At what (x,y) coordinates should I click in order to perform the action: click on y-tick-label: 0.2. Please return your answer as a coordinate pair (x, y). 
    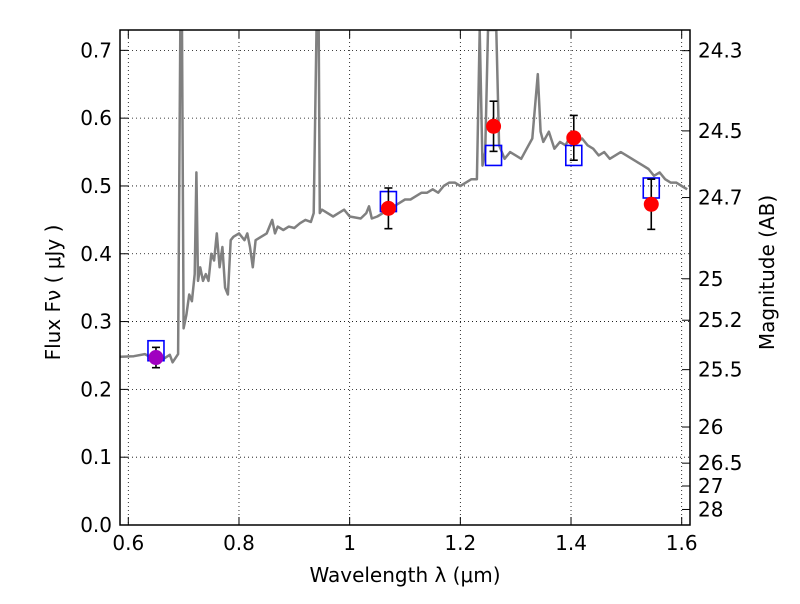
    Looking at the image, I should click on (96, 389).